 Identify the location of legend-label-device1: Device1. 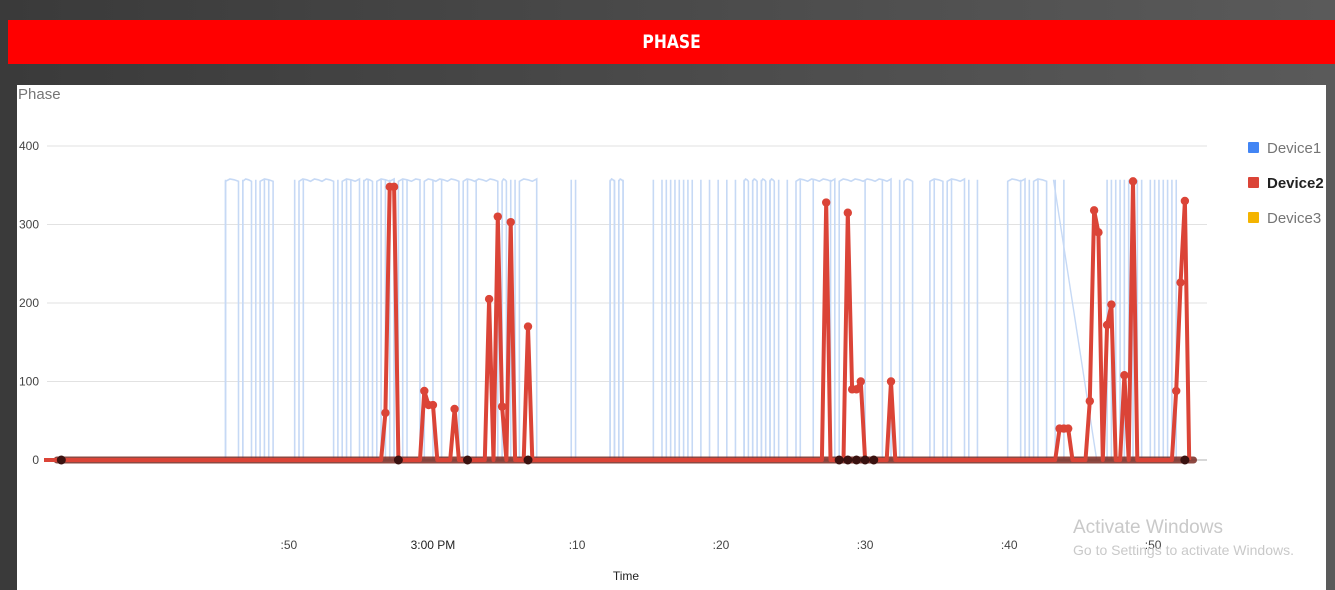
(1294, 148).